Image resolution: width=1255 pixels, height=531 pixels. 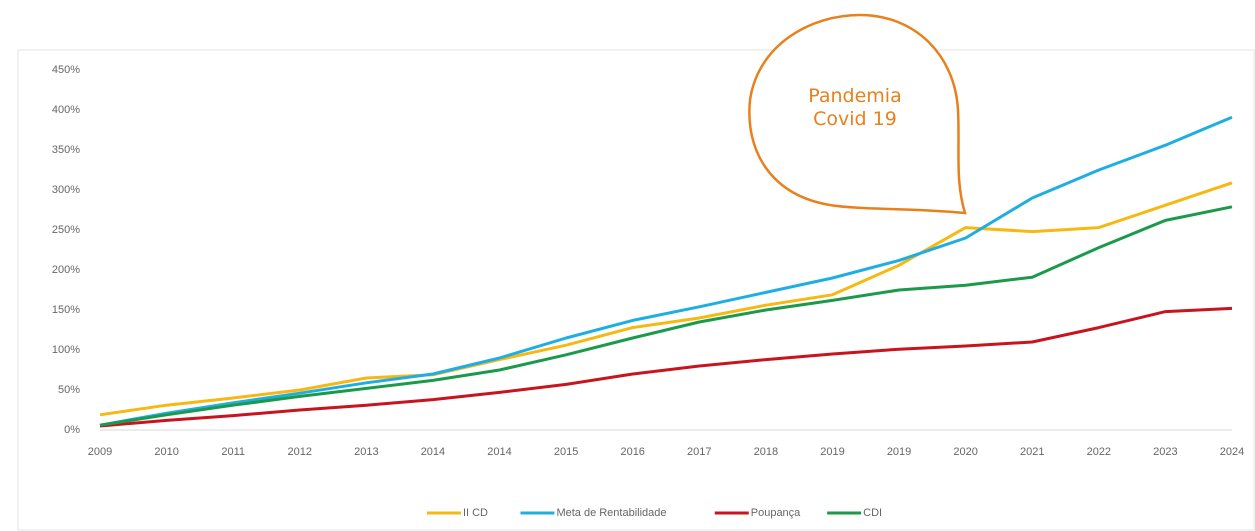 I want to click on x-tick-label: 2023, so click(x=1165, y=452).